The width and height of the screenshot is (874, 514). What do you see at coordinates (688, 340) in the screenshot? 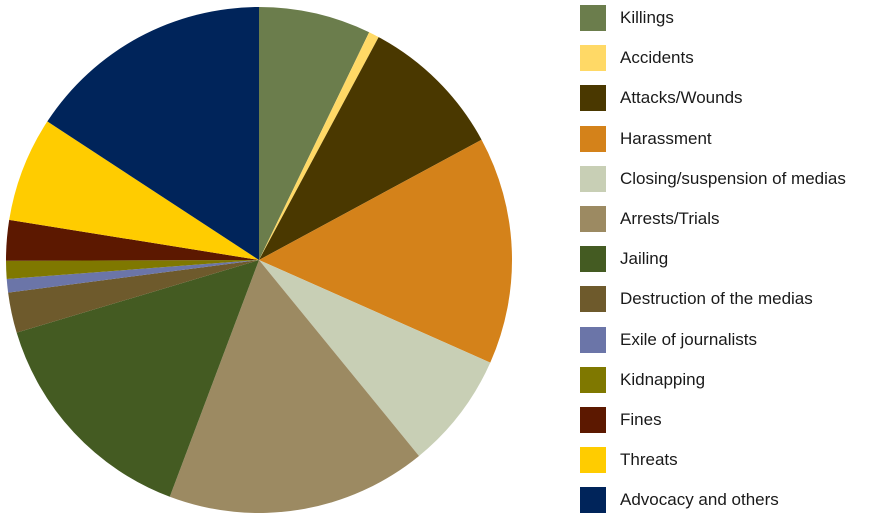
I see `legend-label: Exile of journalists` at bounding box center [688, 340].